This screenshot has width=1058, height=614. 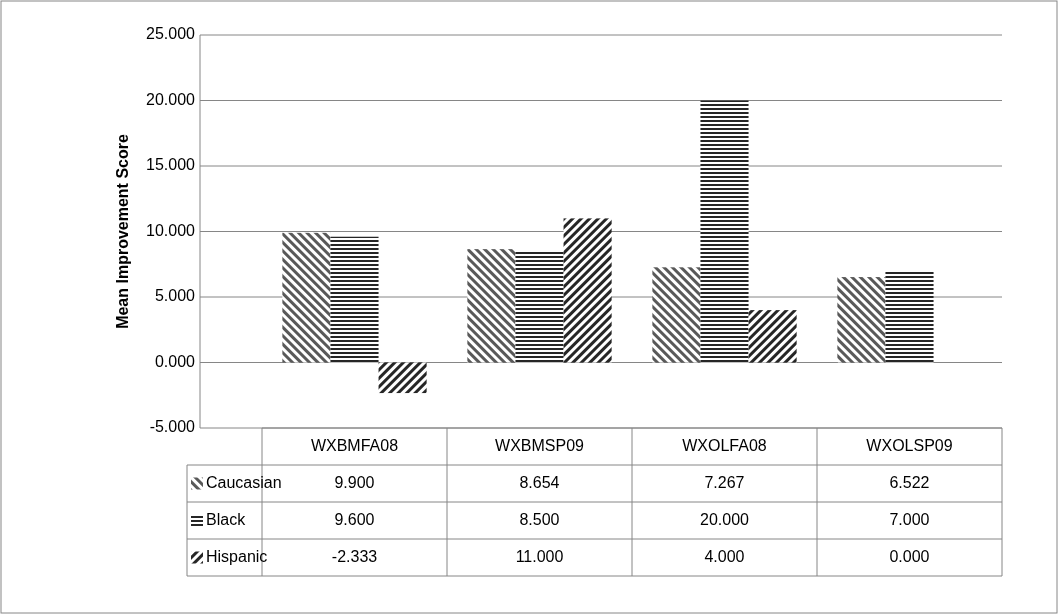 I want to click on data-label: 9.600, so click(x=354, y=519).